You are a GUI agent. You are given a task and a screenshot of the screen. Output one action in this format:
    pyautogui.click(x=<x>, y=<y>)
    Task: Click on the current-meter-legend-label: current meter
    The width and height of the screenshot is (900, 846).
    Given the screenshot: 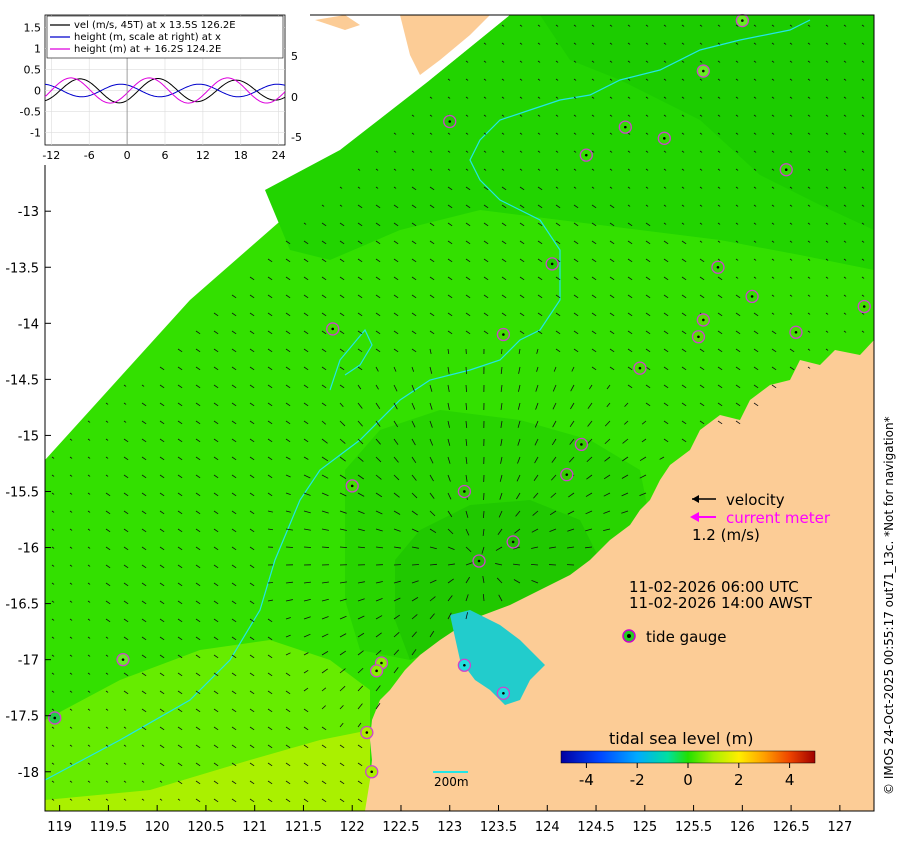 What is the action you would take?
    pyautogui.click(x=778, y=518)
    